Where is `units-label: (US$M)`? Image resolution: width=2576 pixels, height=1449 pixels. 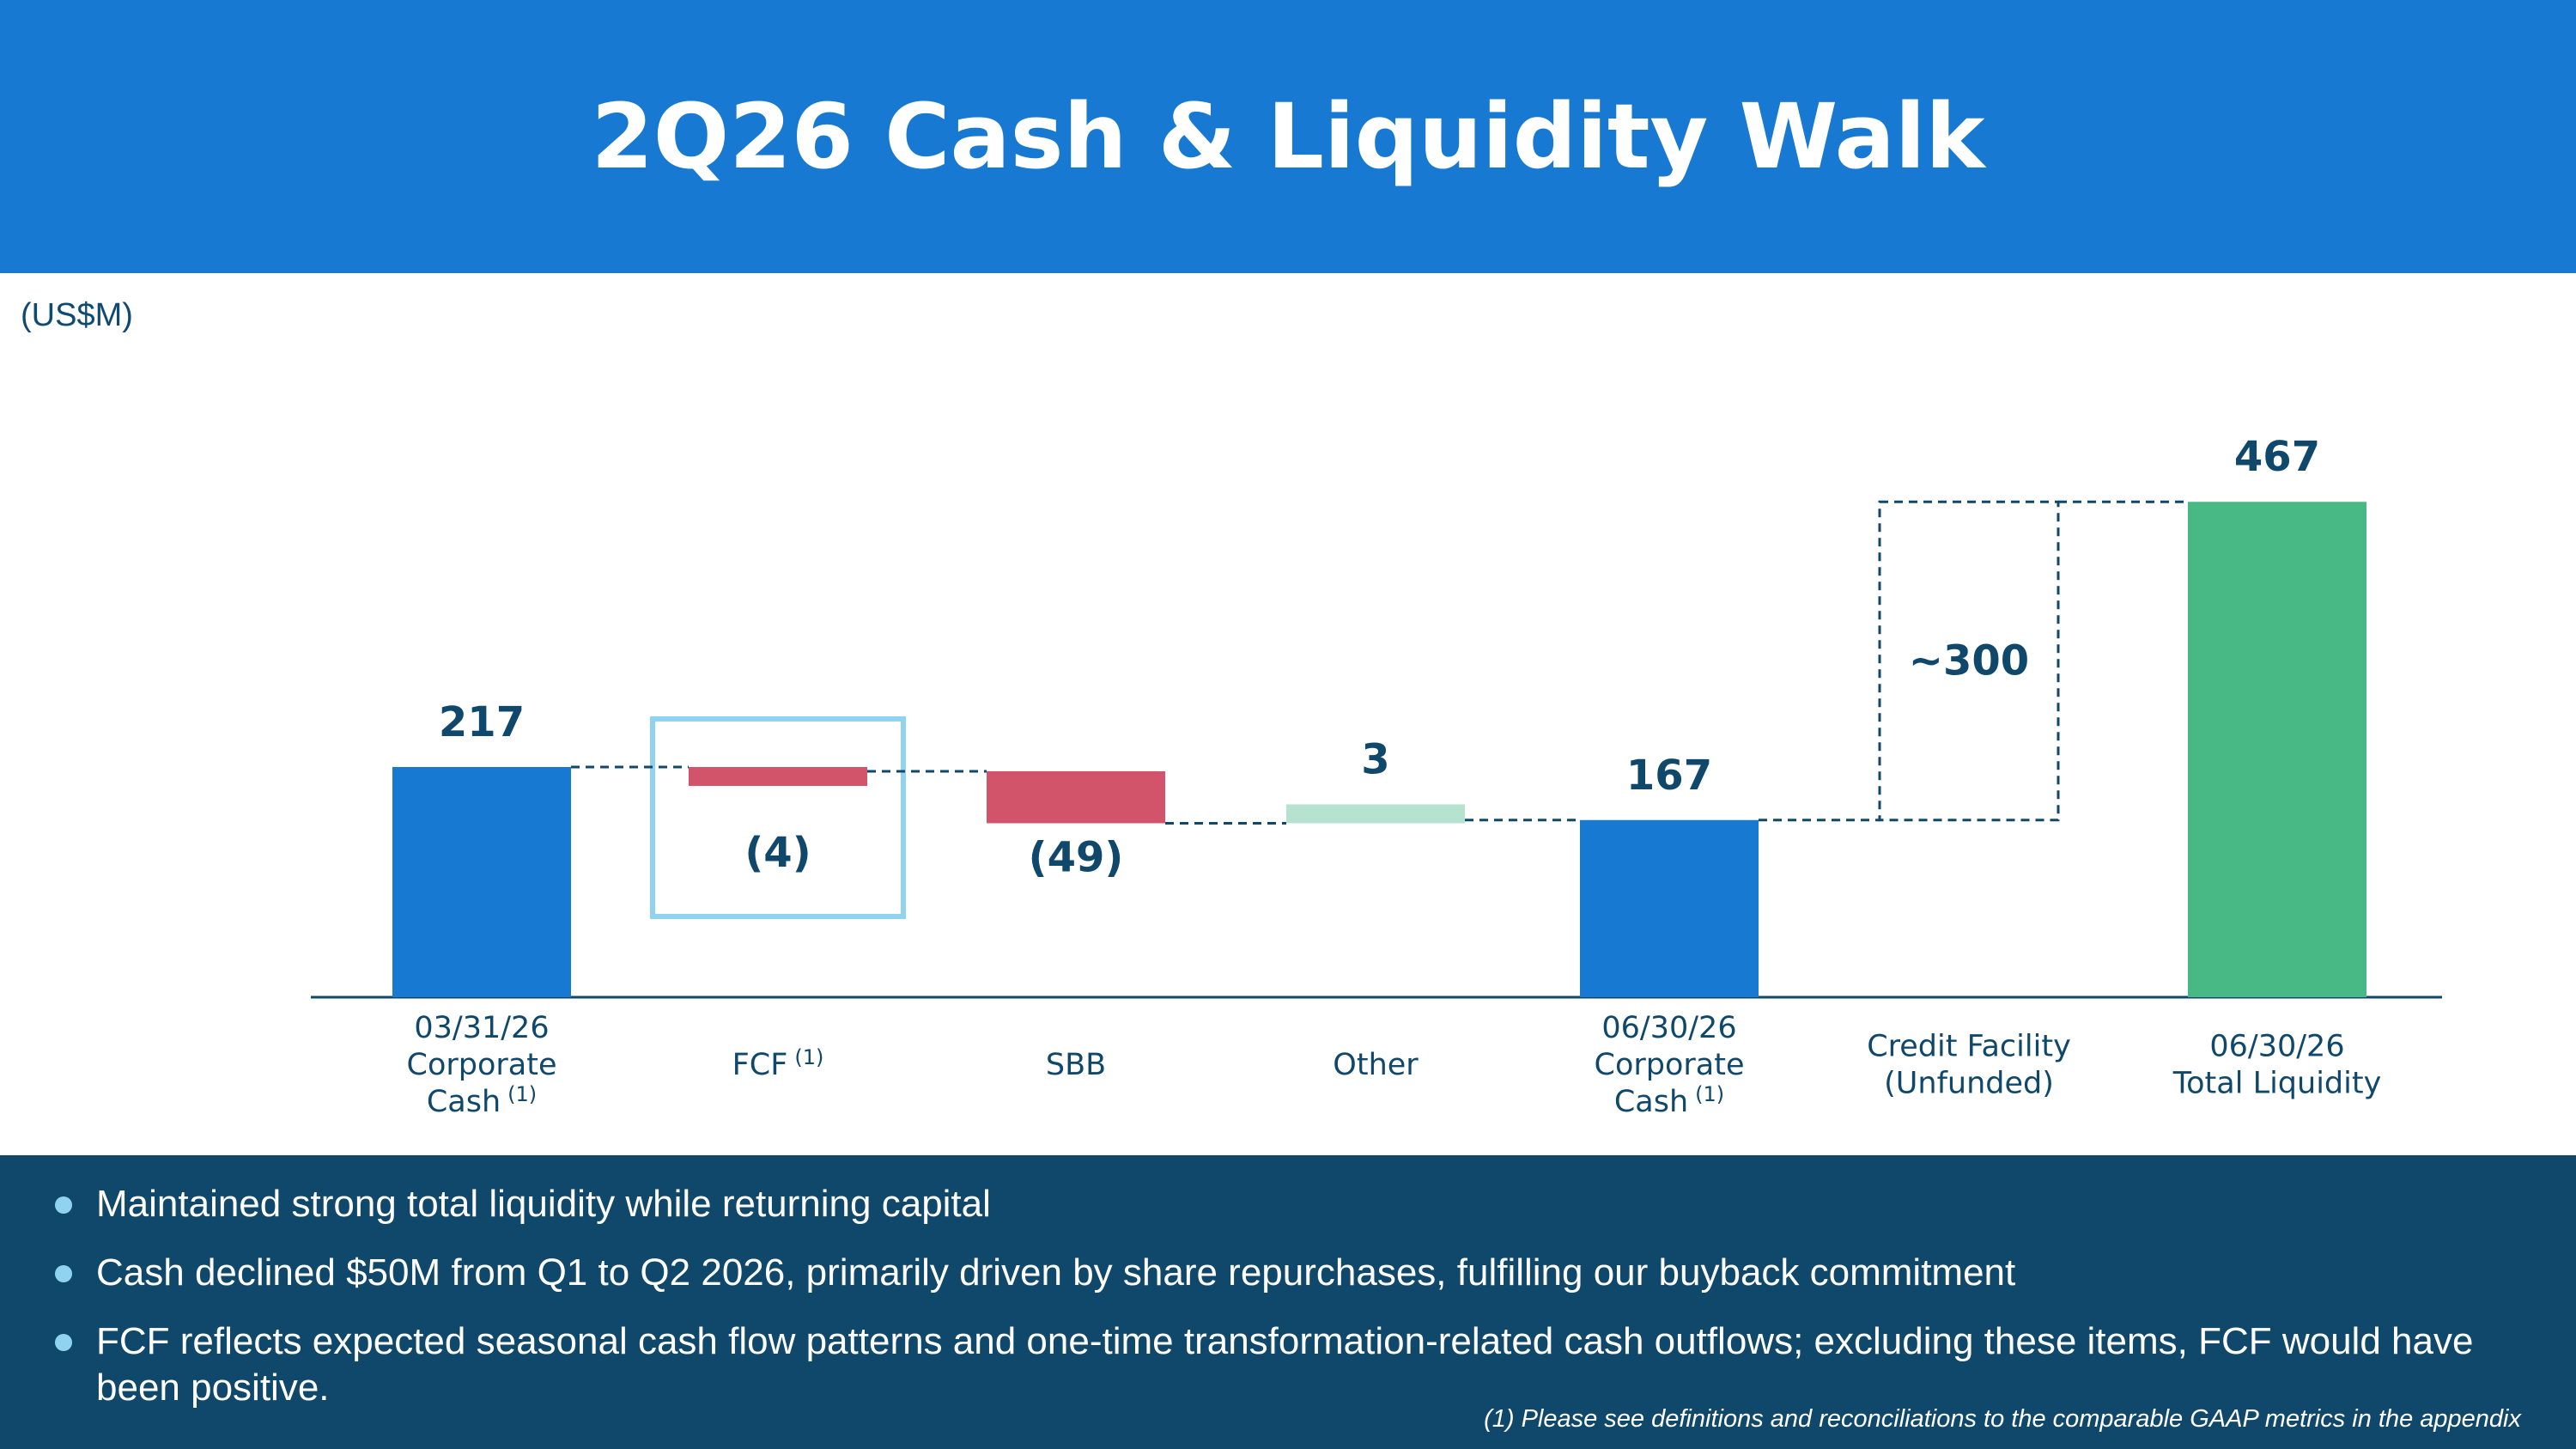 units-label: (US$M) is located at coordinates (77, 315).